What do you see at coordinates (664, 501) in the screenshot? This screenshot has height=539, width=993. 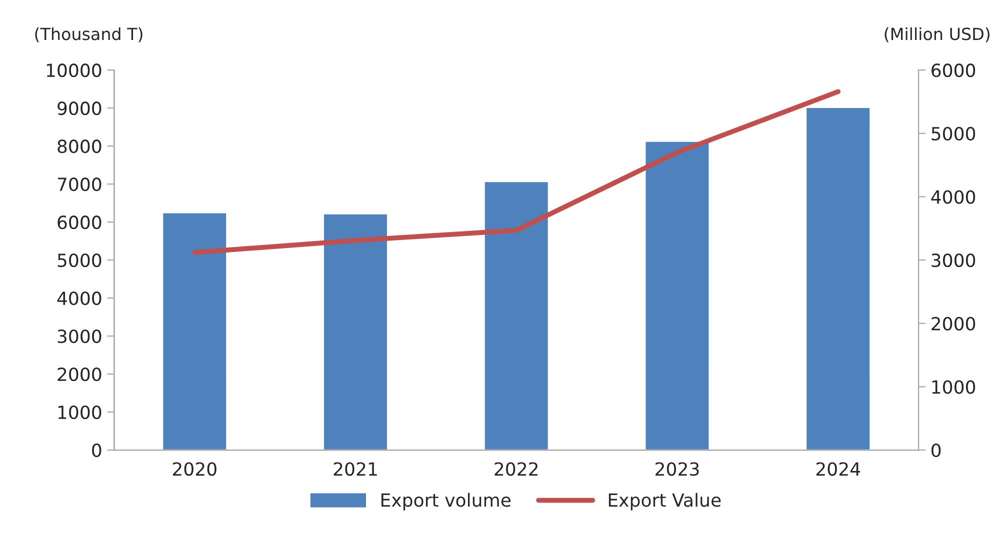 I see `legend-label: Export Value` at bounding box center [664, 501].